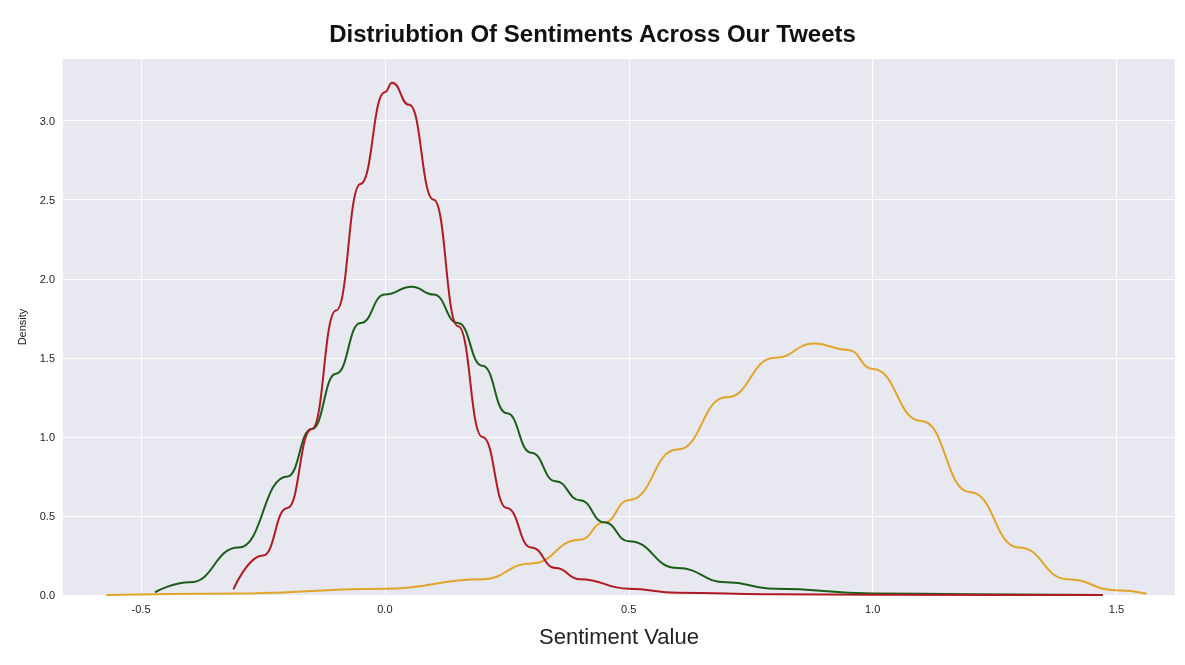 The width and height of the screenshot is (1185, 665). What do you see at coordinates (47, 199) in the screenshot?
I see `y-tick-label: 2.5` at bounding box center [47, 199].